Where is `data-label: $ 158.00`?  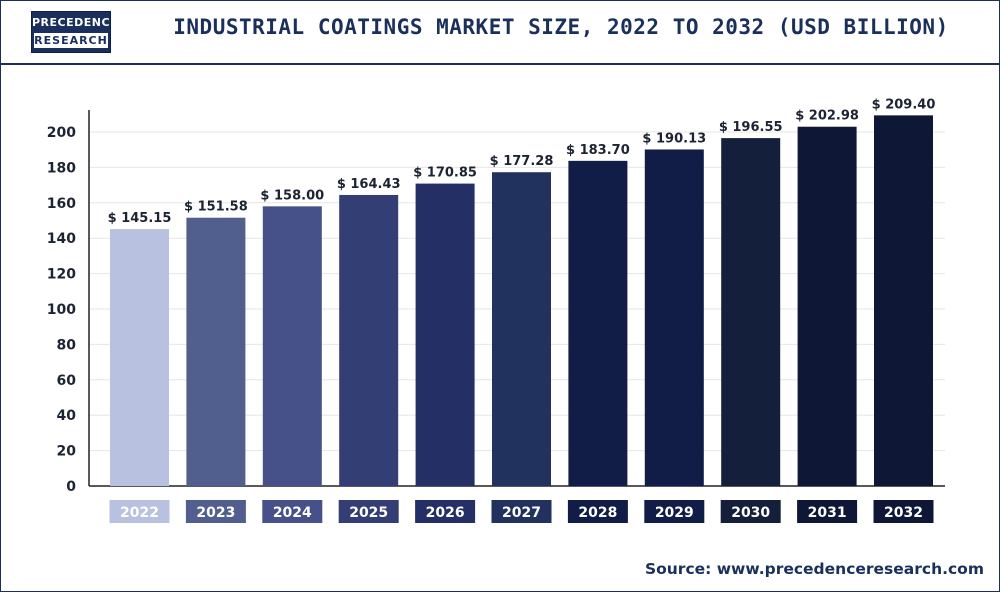
data-label: $ 158.00 is located at coordinates (292, 195).